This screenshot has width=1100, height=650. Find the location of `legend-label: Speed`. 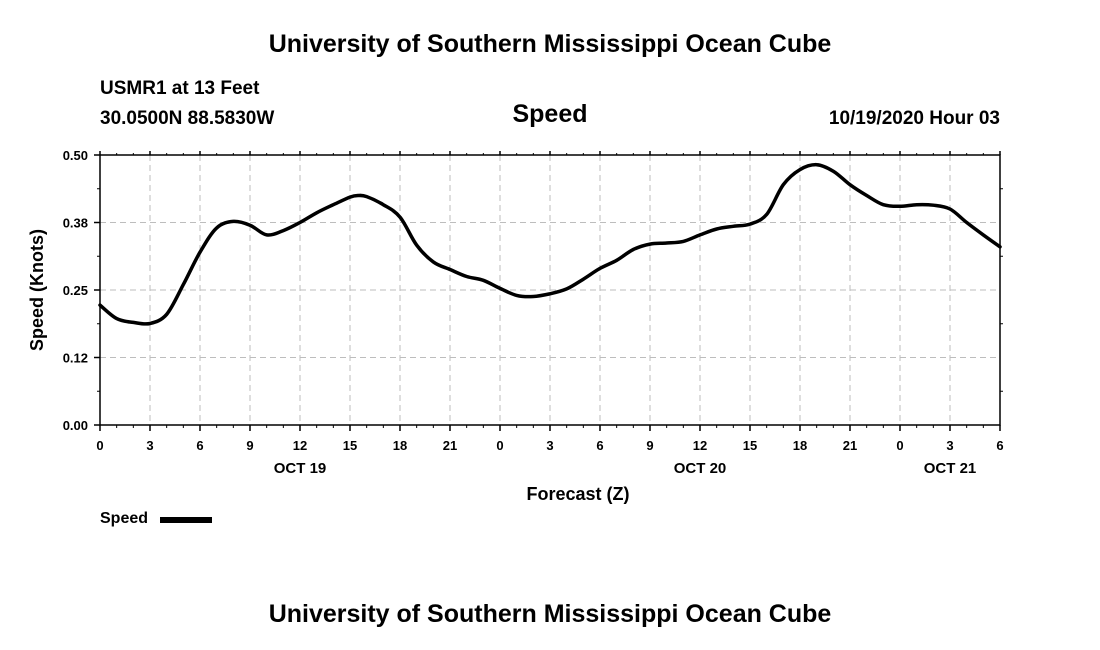

legend-label: Speed is located at coordinates (124, 518).